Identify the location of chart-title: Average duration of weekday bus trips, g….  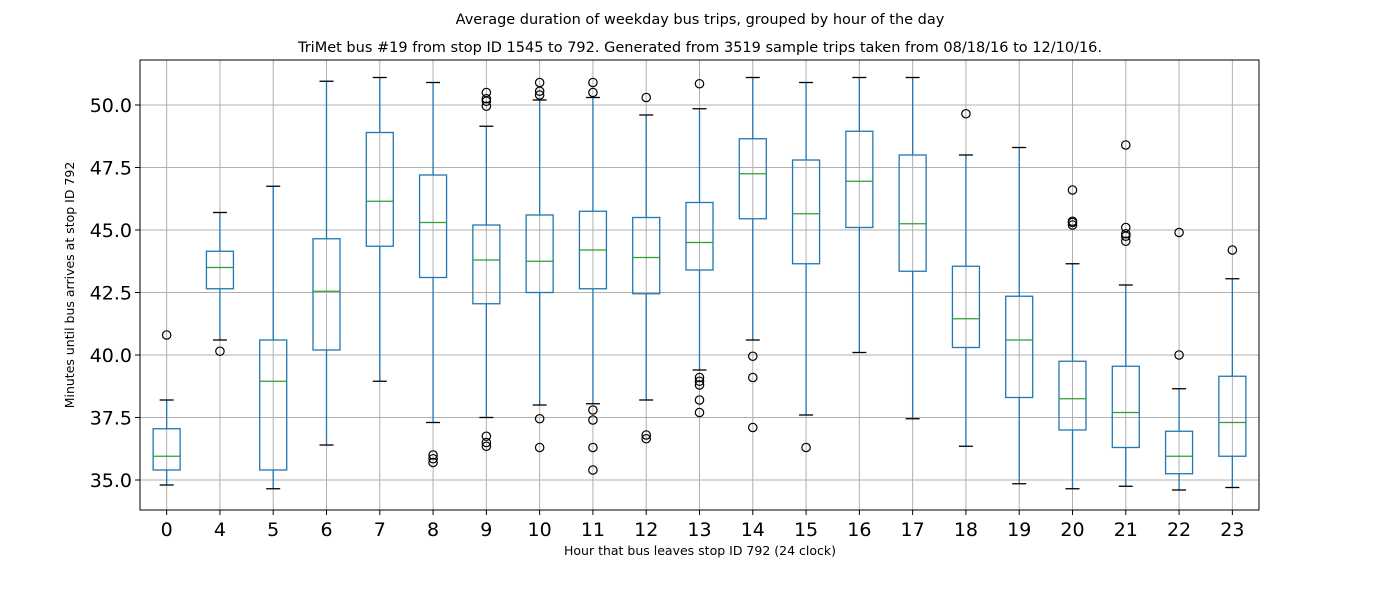
(700, 20).